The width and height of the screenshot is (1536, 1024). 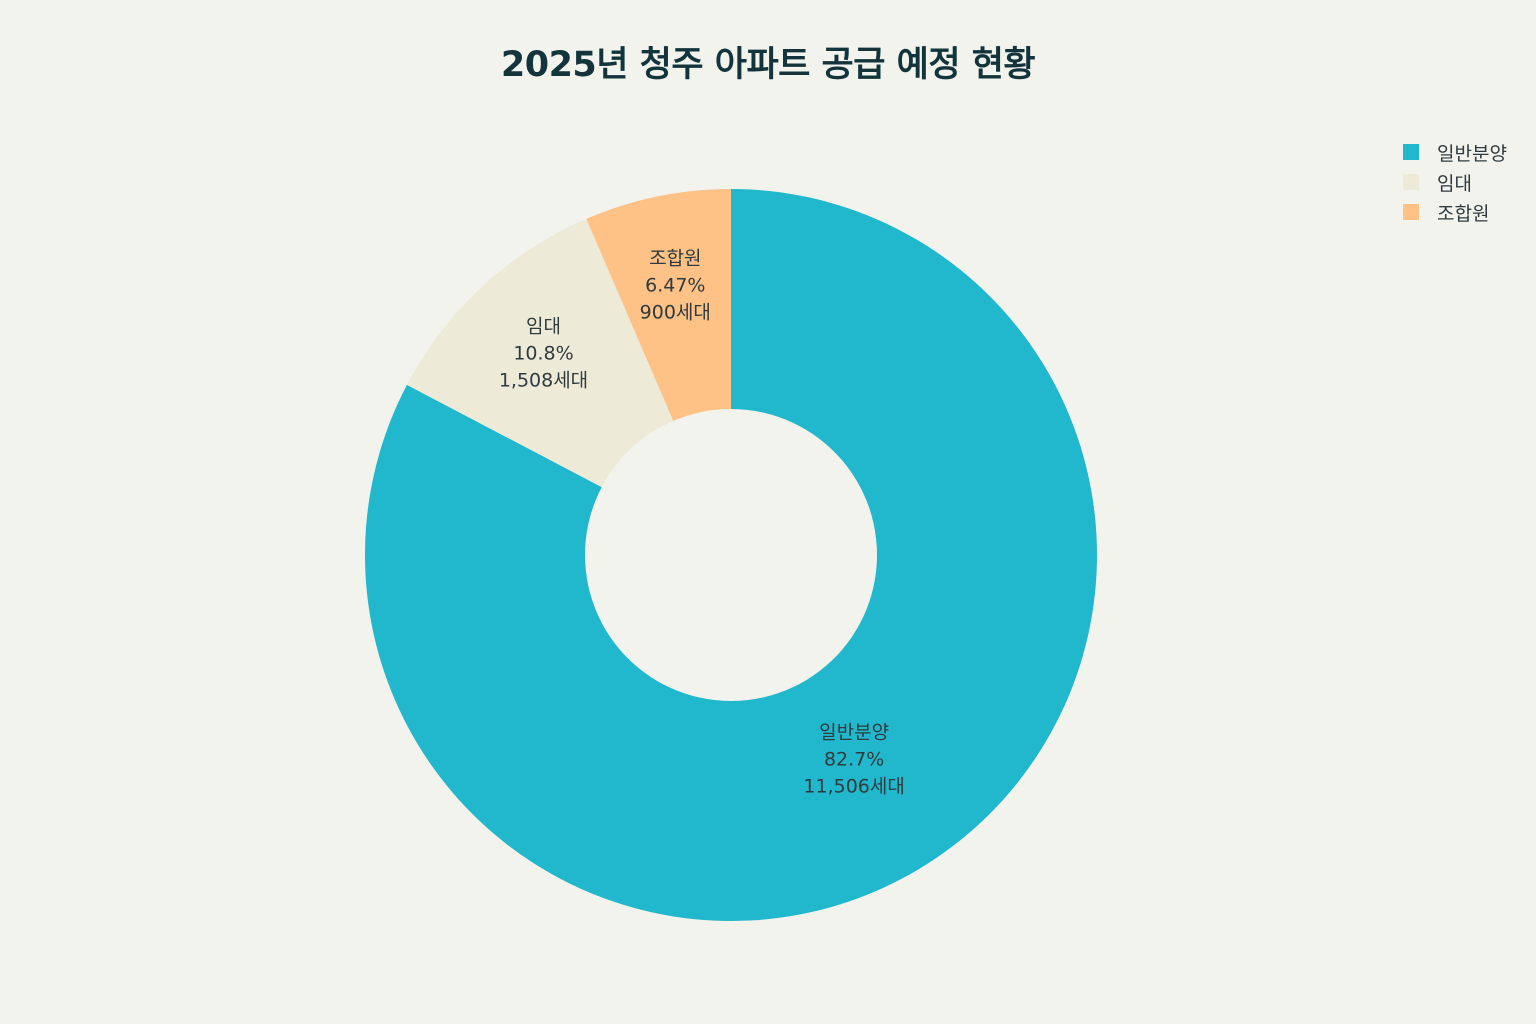 I want to click on slice-label-2: 조합원 6.47% 900세대, so click(x=675, y=286).